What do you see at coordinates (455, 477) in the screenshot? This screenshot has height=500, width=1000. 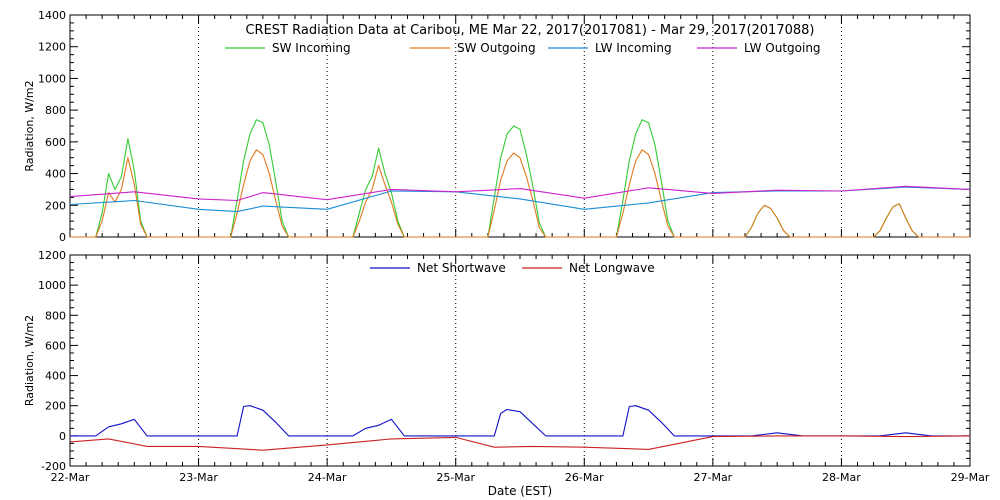 I see `x-tick-label: 25-Mar` at bounding box center [455, 477].